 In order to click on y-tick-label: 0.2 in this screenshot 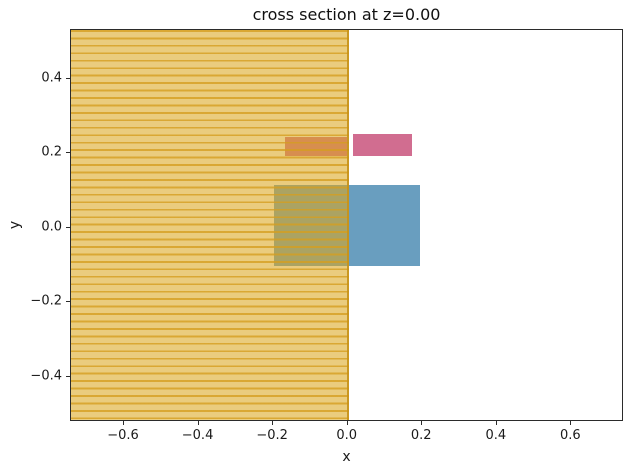, I will do `click(51, 152)`.